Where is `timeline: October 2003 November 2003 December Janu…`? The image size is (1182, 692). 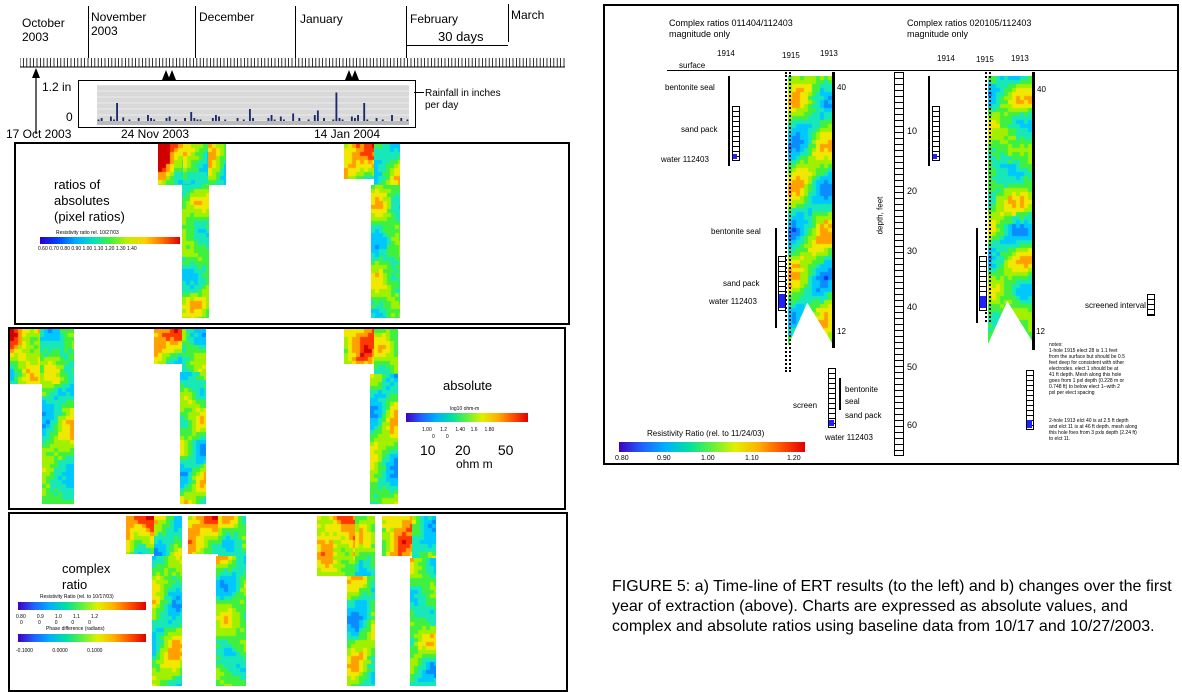 timeline: October 2003 November 2003 December Janu… is located at coordinates (290, 70).